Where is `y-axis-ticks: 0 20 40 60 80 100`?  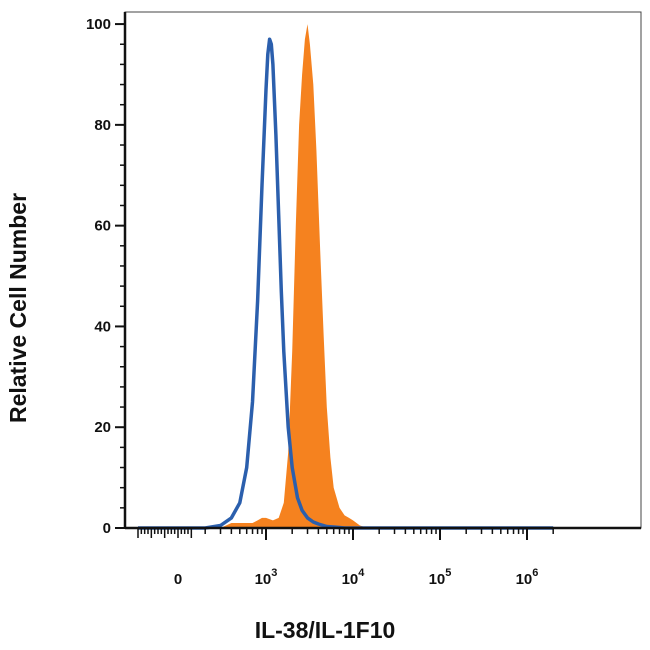 y-axis-ticks: 0 20 40 60 80 100 is located at coordinates (105, 276).